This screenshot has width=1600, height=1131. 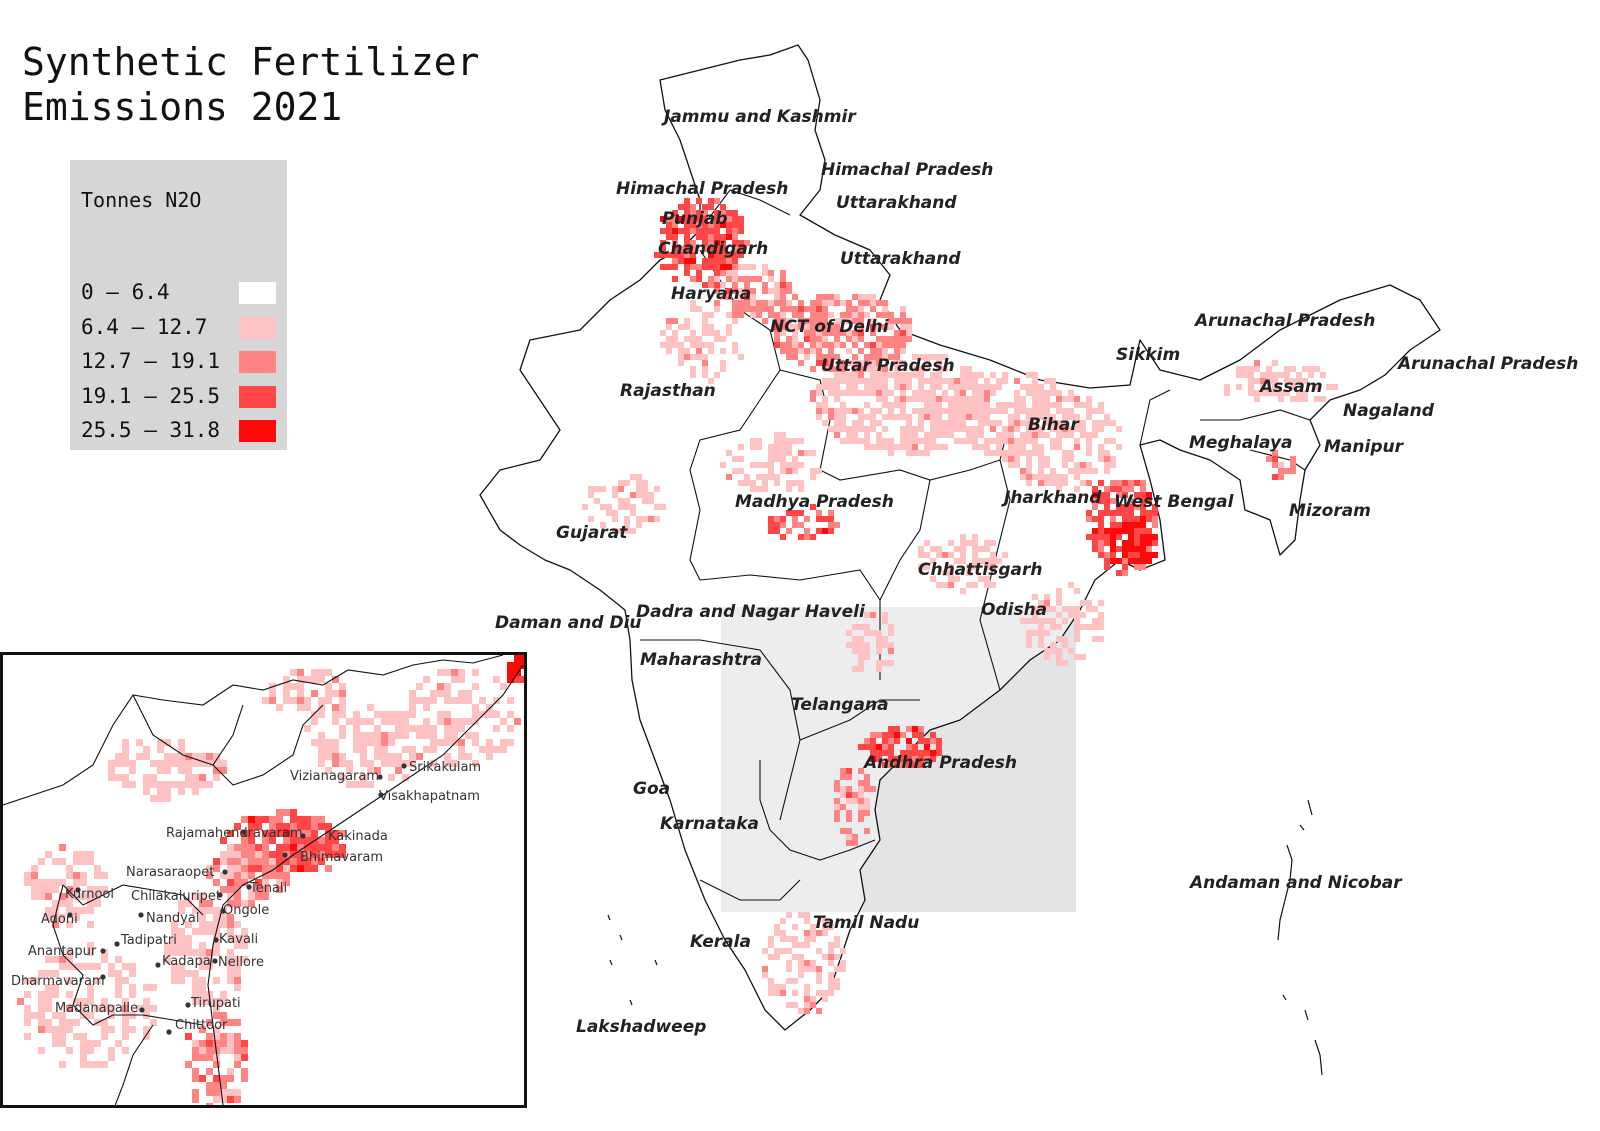 What do you see at coordinates (151, 395) in the screenshot?
I see `legend-label: 19.1 – 25.5` at bounding box center [151, 395].